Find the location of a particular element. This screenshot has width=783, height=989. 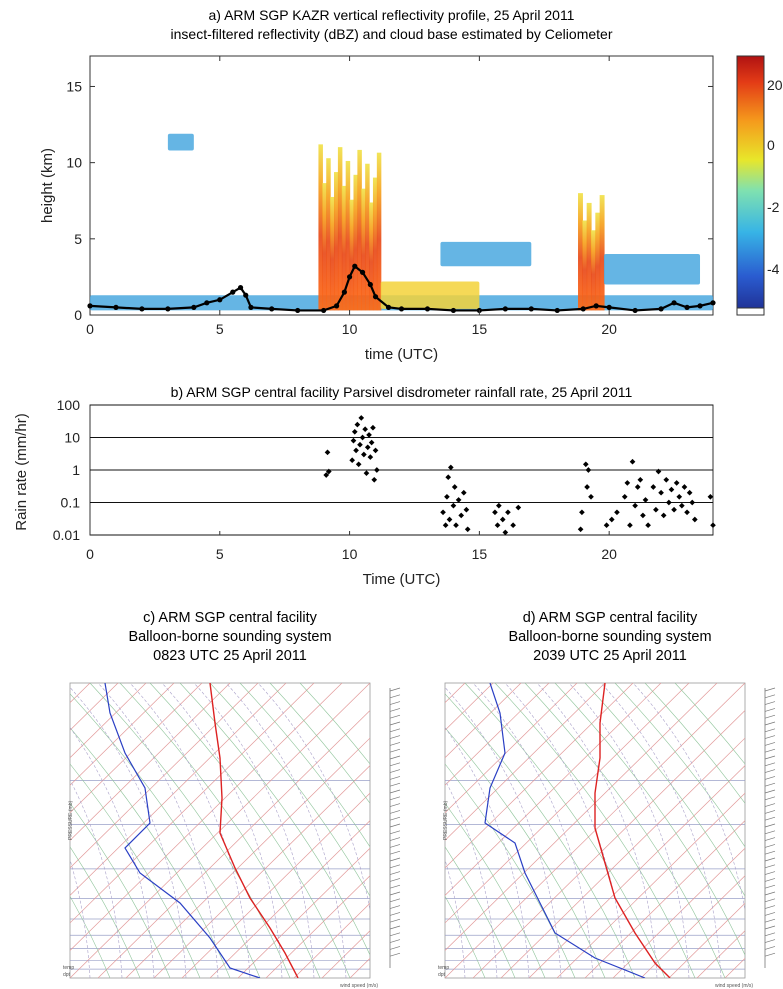

y-tick-label: 0 is located at coordinates (78, 315).